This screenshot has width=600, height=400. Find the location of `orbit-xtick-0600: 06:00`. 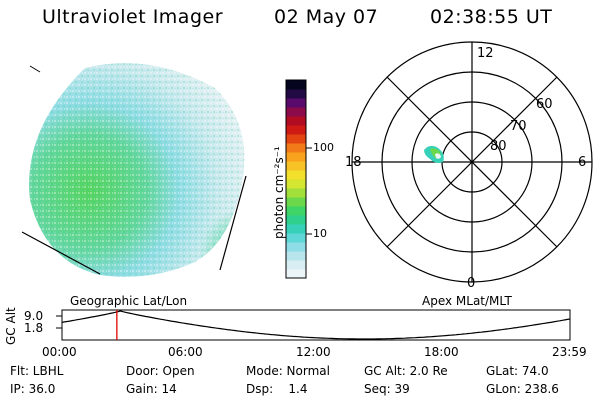

orbit-xtick-0600: 06:00 is located at coordinates (185, 352).